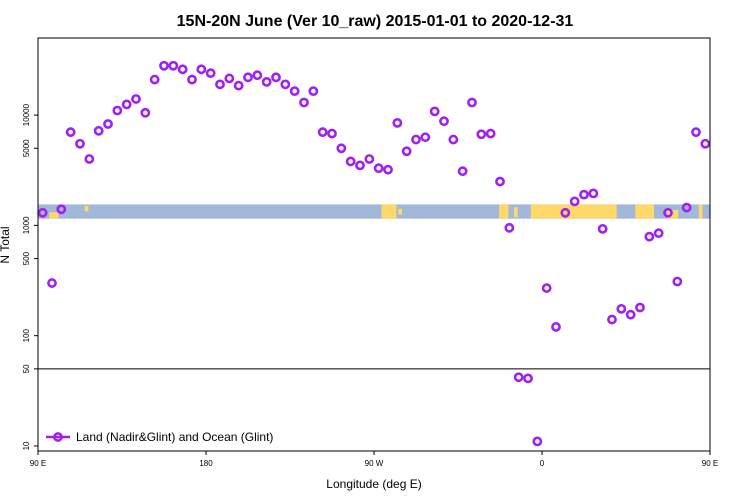 The width and height of the screenshot is (750, 500). What do you see at coordinates (26, 445) in the screenshot?
I see `y-tick-label: 10` at bounding box center [26, 445].